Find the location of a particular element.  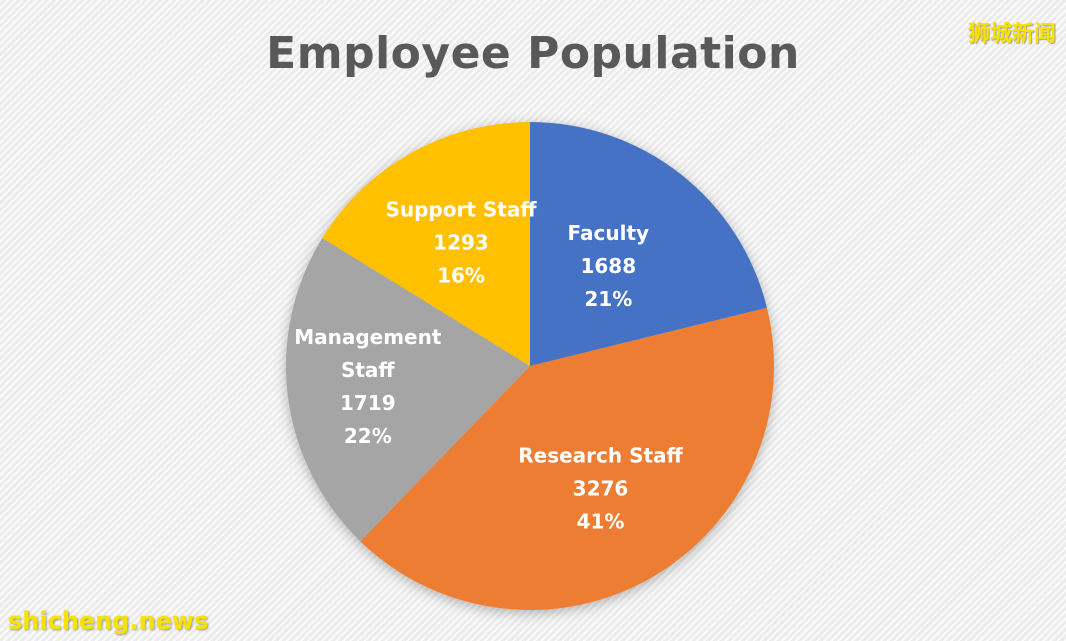

data-label-research-staff: Research Staff 3276 41% is located at coordinates (600, 489).